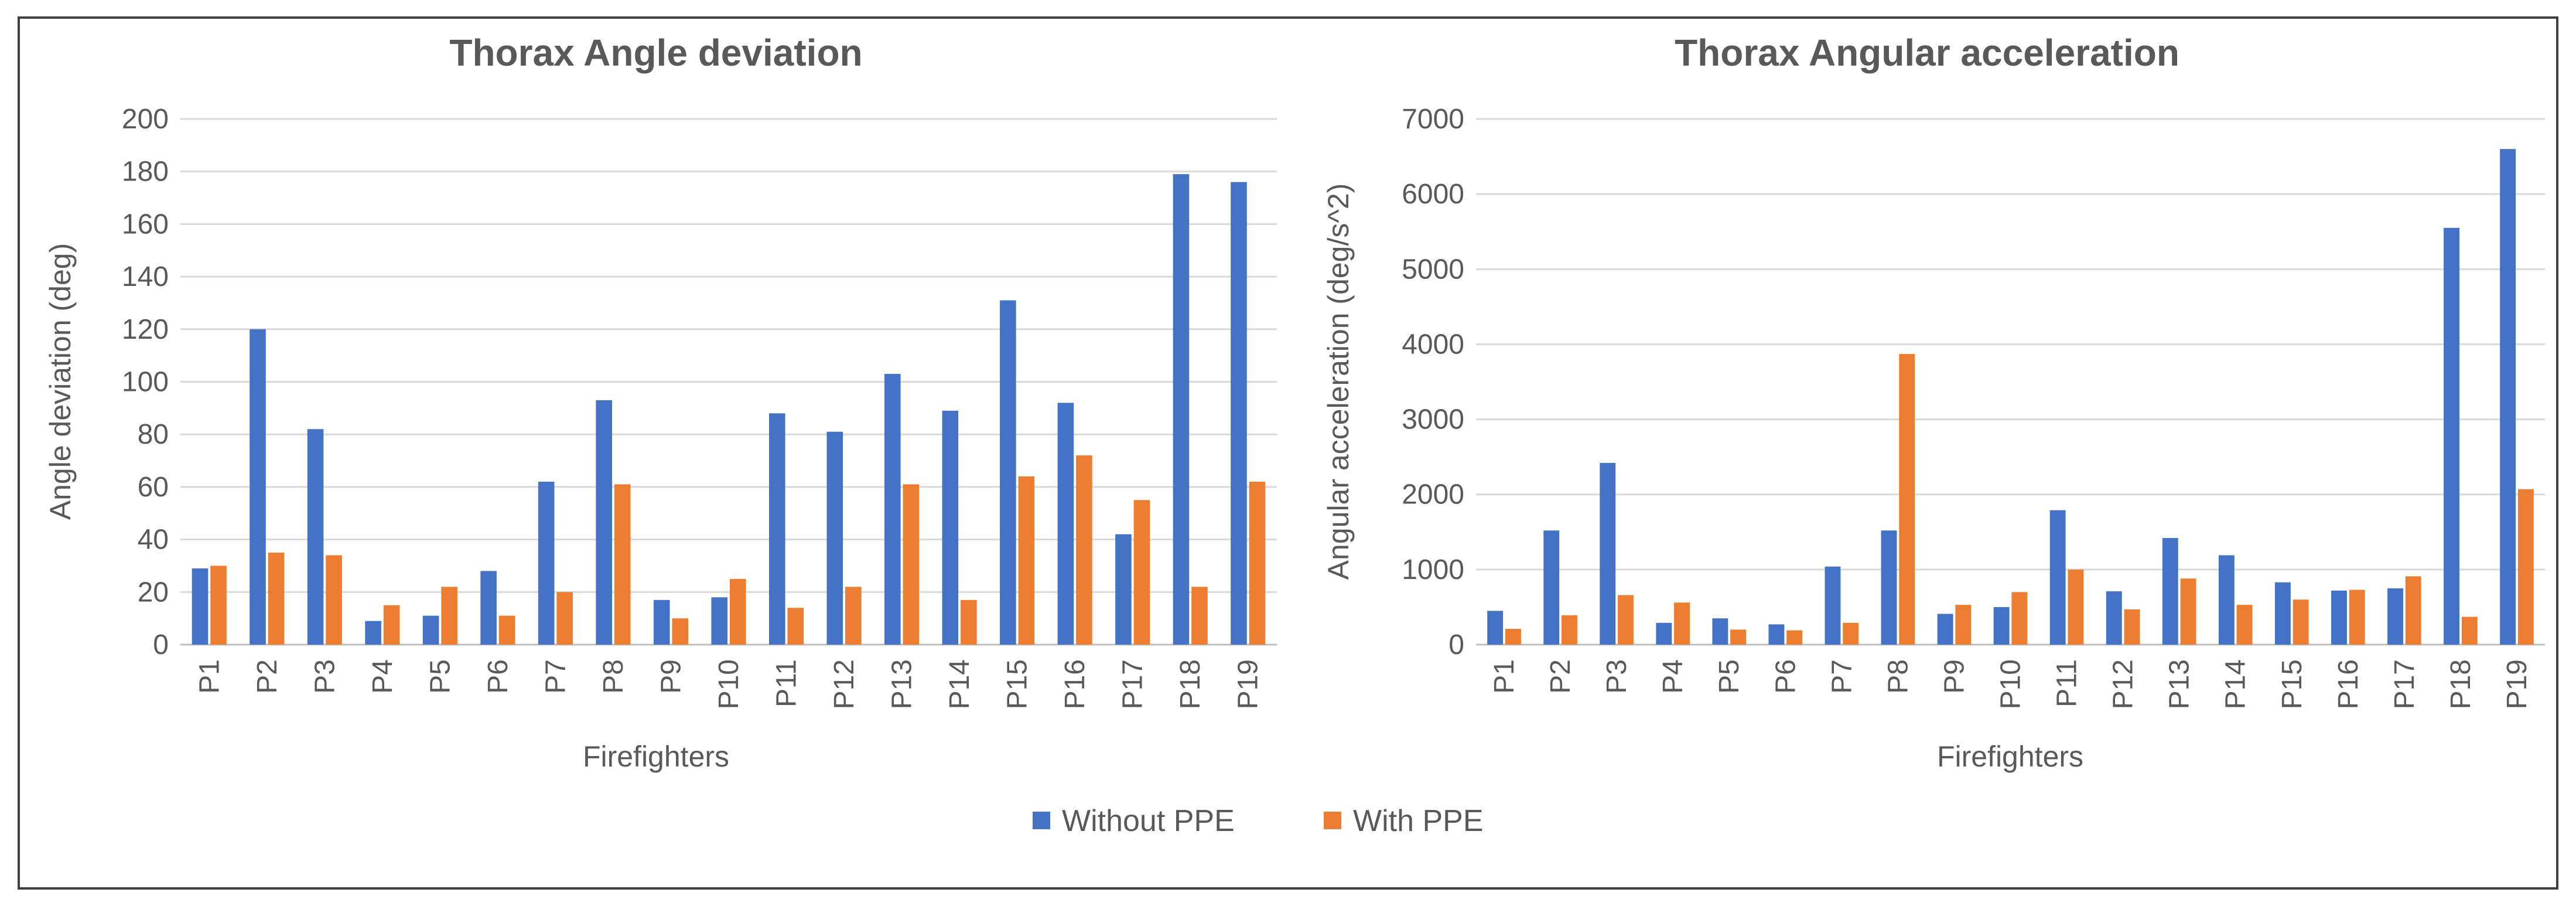 This screenshot has width=2576, height=906. What do you see at coordinates (154, 540) in the screenshot?
I see `y-tick-label: 40` at bounding box center [154, 540].